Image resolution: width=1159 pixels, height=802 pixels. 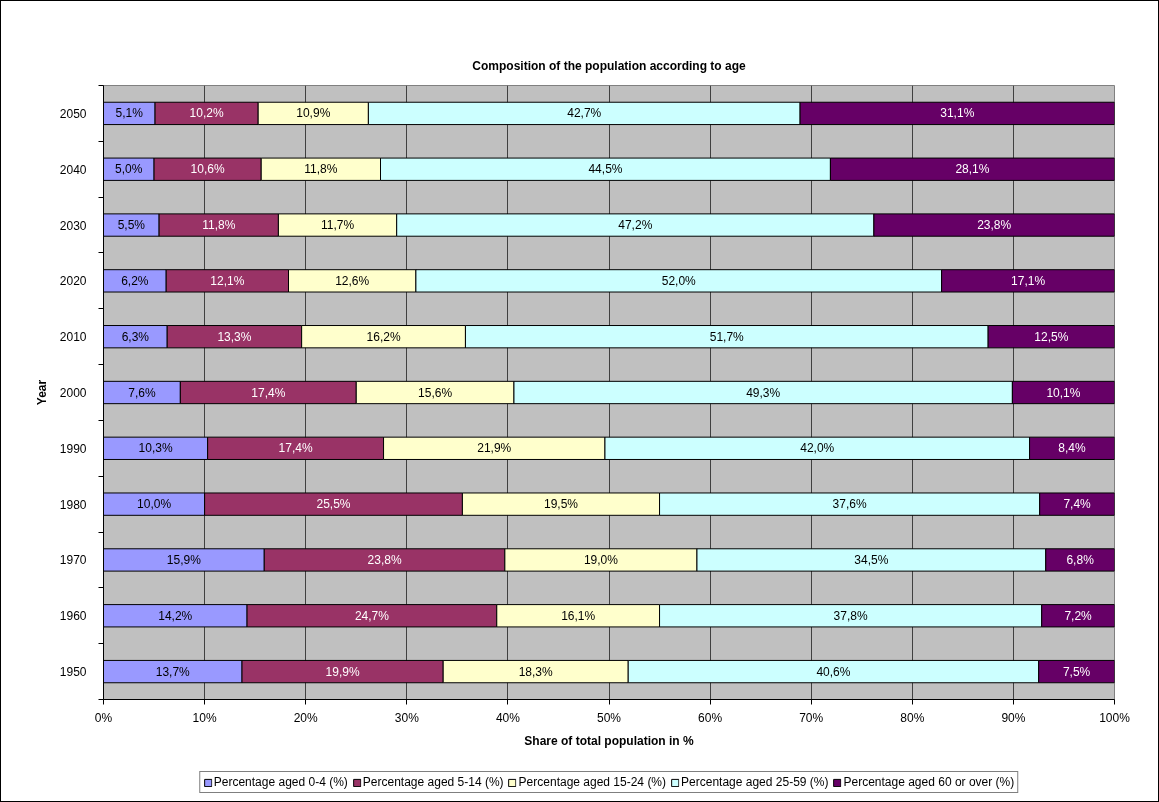 I want to click on data-label: 5,1%, so click(x=129, y=113).